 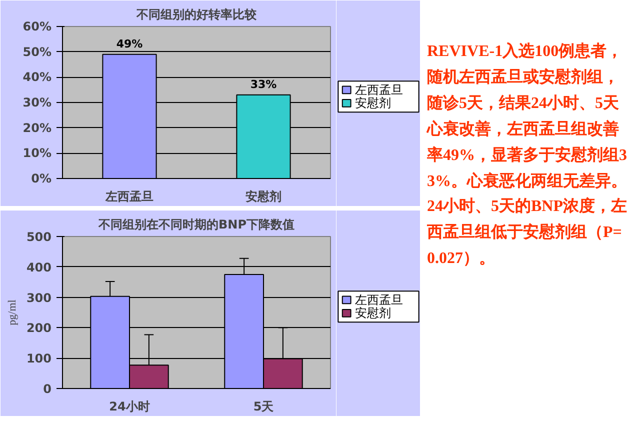 What do you see at coordinates (37, 51) in the screenshot?
I see `y-tick-label: 50%` at bounding box center [37, 51].